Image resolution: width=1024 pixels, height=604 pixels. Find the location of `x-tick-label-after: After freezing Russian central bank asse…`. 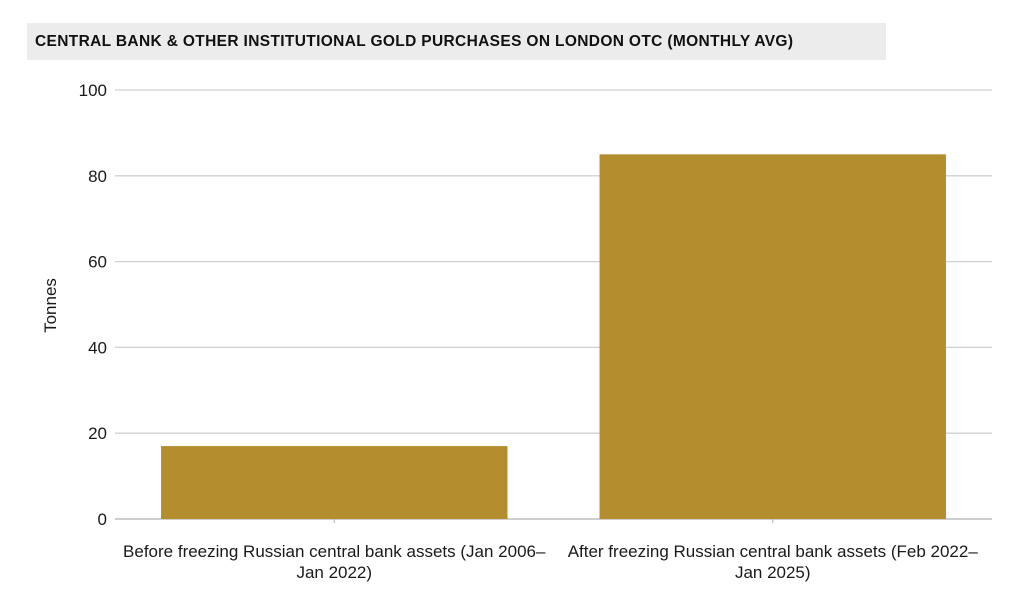

x-tick-label-after: After freezing Russian central bank asse… is located at coordinates (772, 562).